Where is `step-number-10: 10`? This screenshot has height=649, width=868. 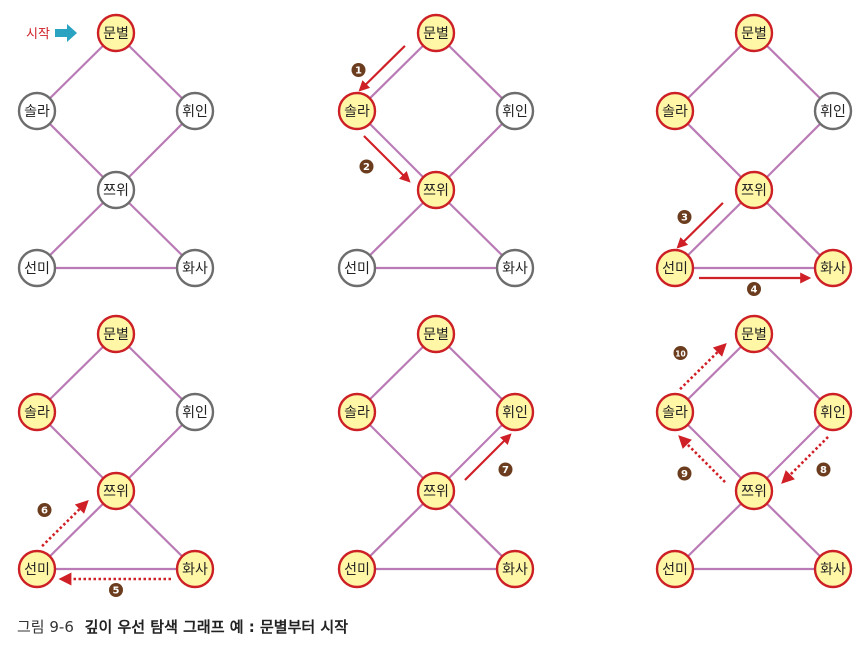
step-number-10: 10 is located at coordinates (680, 354).